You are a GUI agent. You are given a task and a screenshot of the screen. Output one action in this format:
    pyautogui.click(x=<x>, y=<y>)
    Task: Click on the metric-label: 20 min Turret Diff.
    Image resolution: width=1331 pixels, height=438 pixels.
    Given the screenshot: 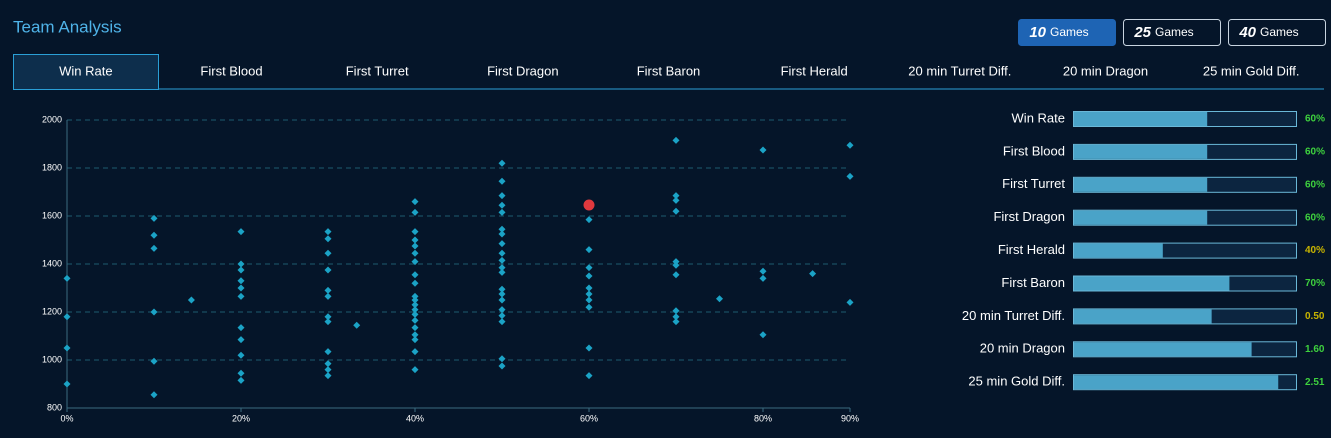 What is the action you would take?
    pyautogui.click(x=1013, y=315)
    